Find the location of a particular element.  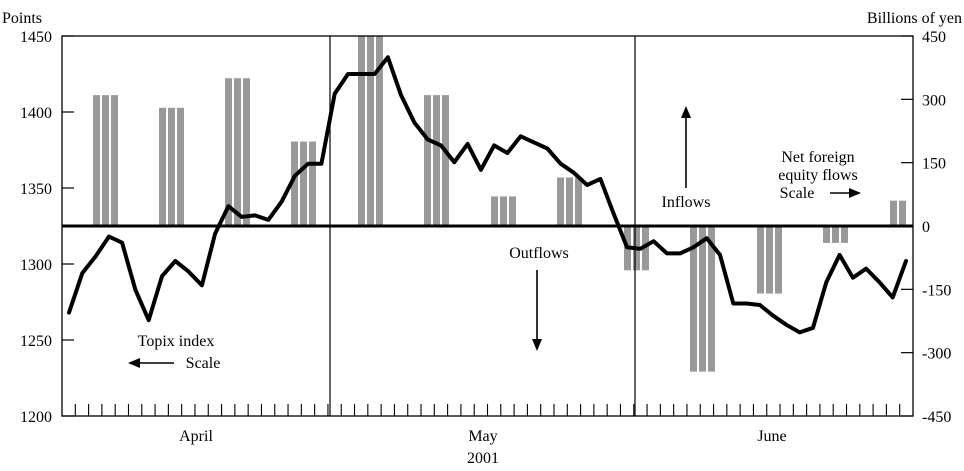

right-axis-tick-label: 150 is located at coordinates (934, 164).